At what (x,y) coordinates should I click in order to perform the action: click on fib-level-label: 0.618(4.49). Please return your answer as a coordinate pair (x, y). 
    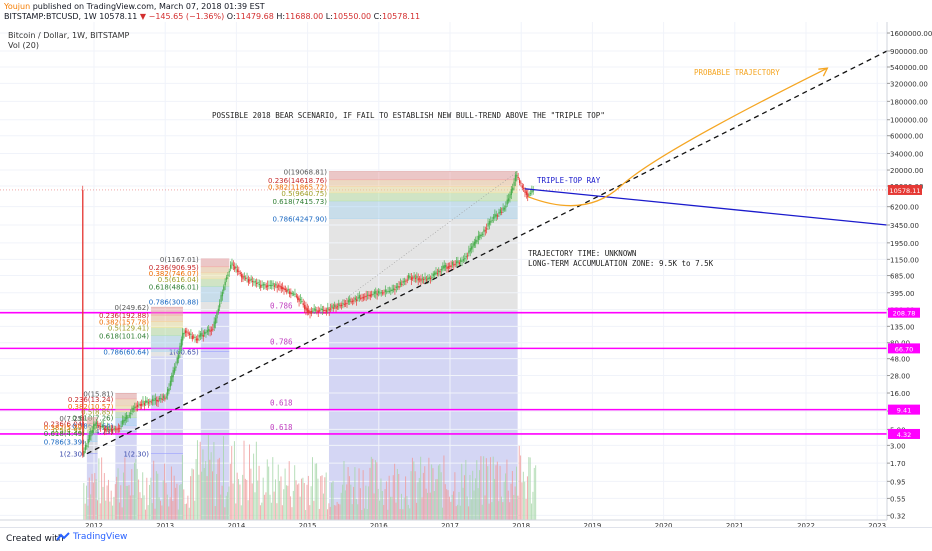
    Looking at the image, I should click on (64, 434).